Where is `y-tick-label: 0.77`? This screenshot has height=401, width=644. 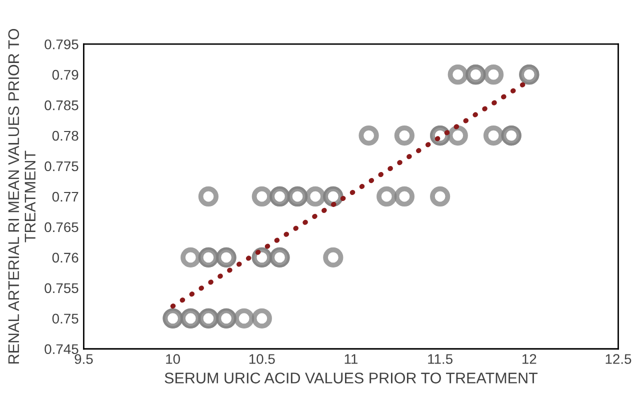
y-tick-label: 0.77 is located at coordinates (65, 197).